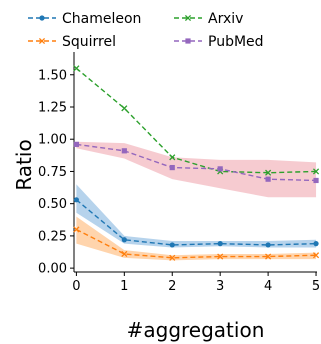 Image resolution: width=321 pixels, height=344 pixels. Describe the element at coordinates (268, 286) in the screenshot. I see `x-tick-label: 4` at that location.